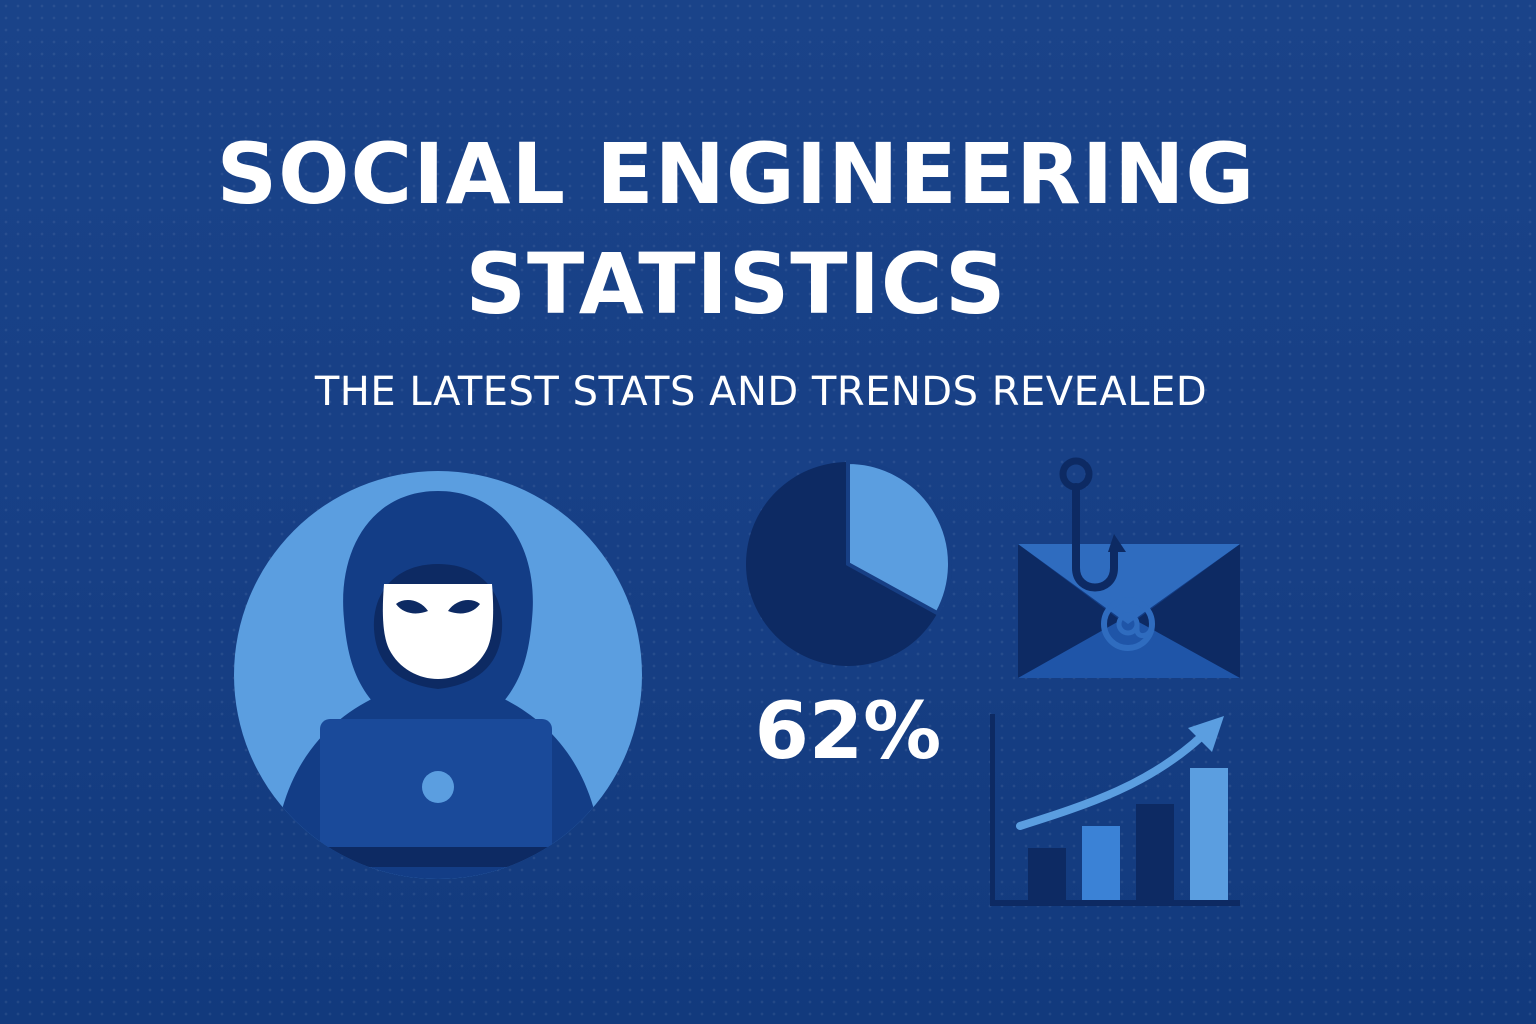 This screenshot has width=1536, height=1024. Describe the element at coordinates (848, 732) in the screenshot. I see `stat-percentage: 62%` at that location.